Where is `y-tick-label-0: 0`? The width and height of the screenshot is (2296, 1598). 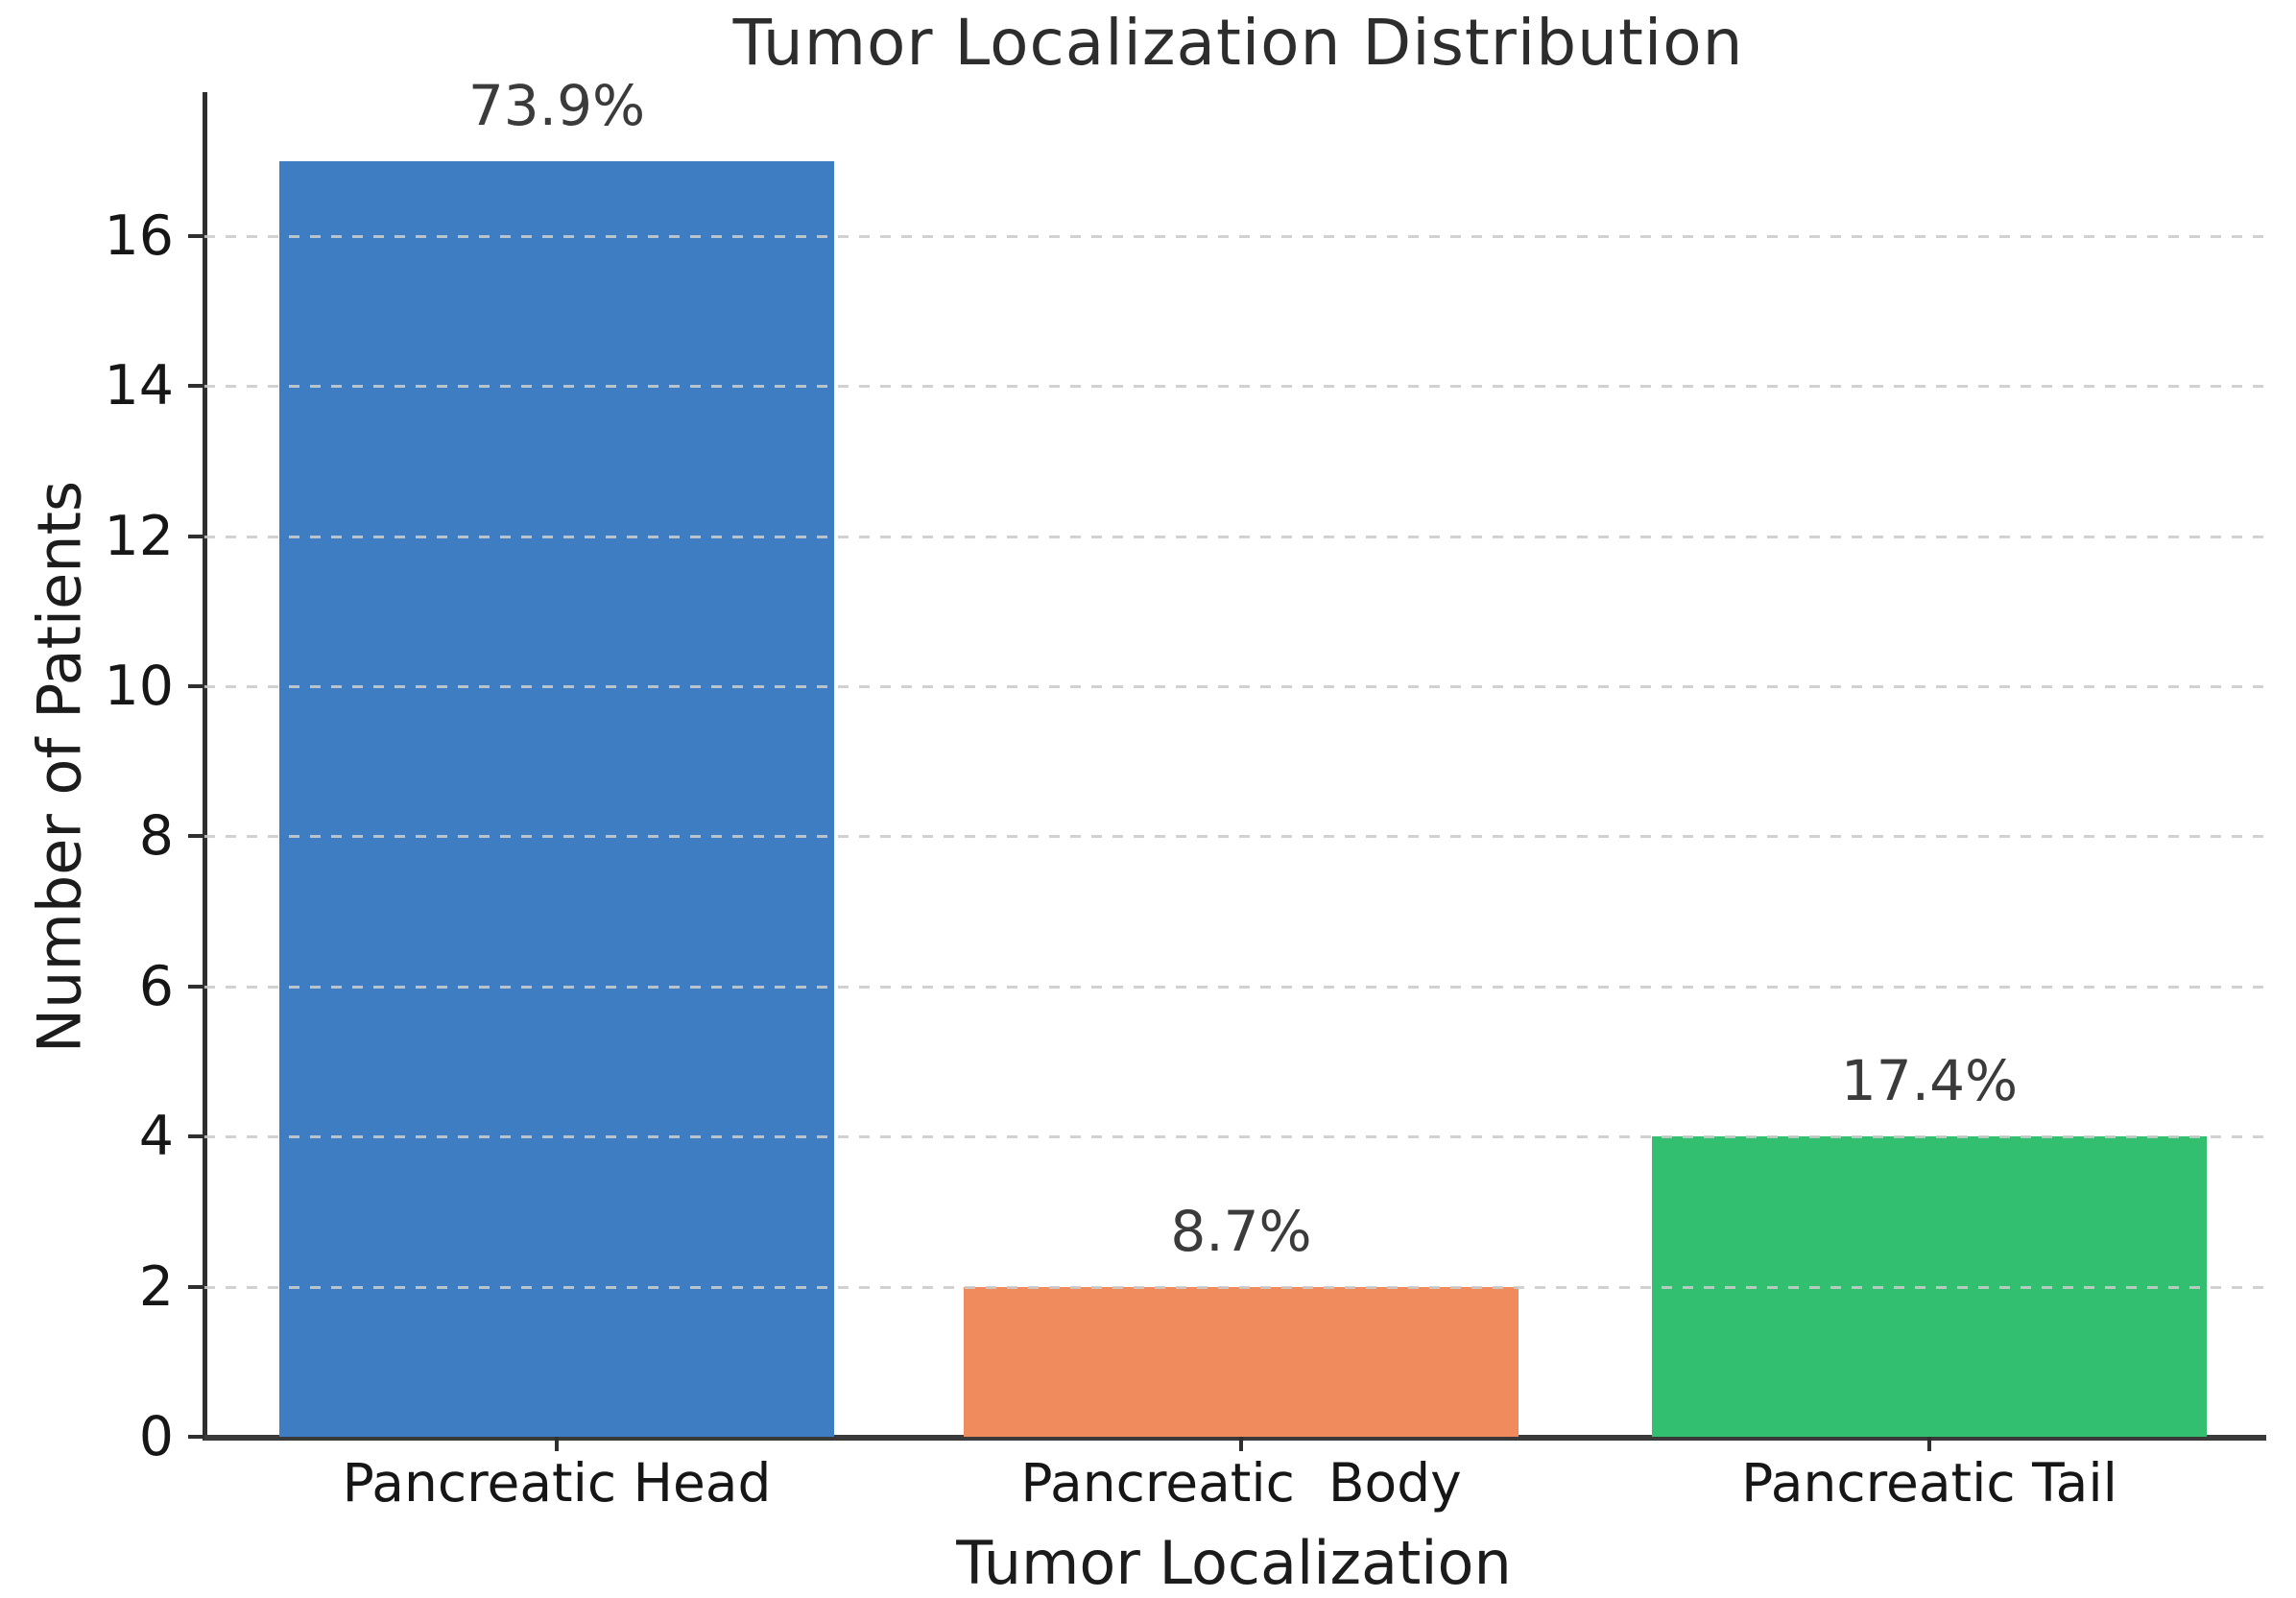 y-tick-label-0: 0 is located at coordinates (156, 1436).